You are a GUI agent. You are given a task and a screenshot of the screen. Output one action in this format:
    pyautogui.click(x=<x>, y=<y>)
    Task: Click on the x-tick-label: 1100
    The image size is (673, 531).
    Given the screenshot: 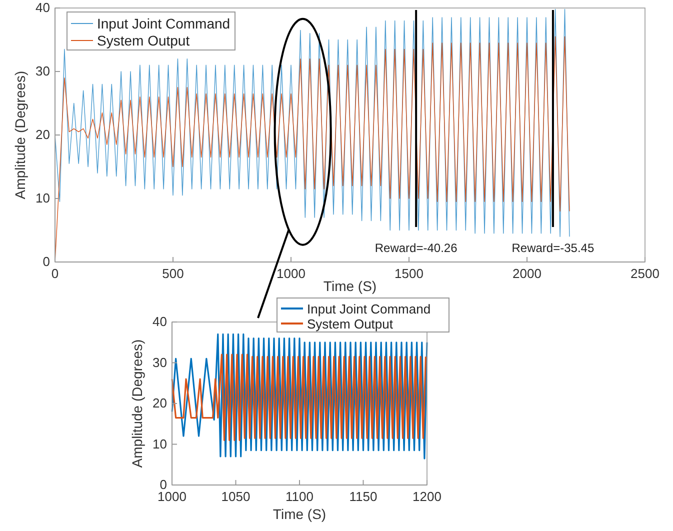 What is the action you would take?
    pyautogui.click(x=300, y=496)
    